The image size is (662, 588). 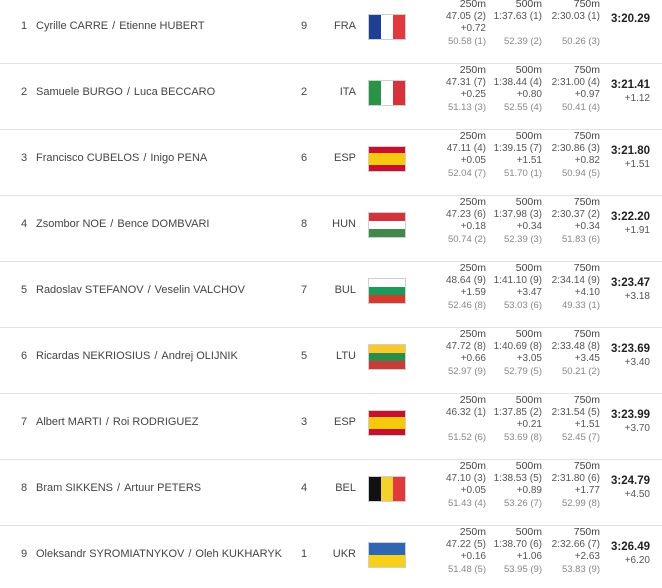 What do you see at coordinates (630, 19) in the screenshot?
I see `final-time: 3:20.29` at bounding box center [630, 19].